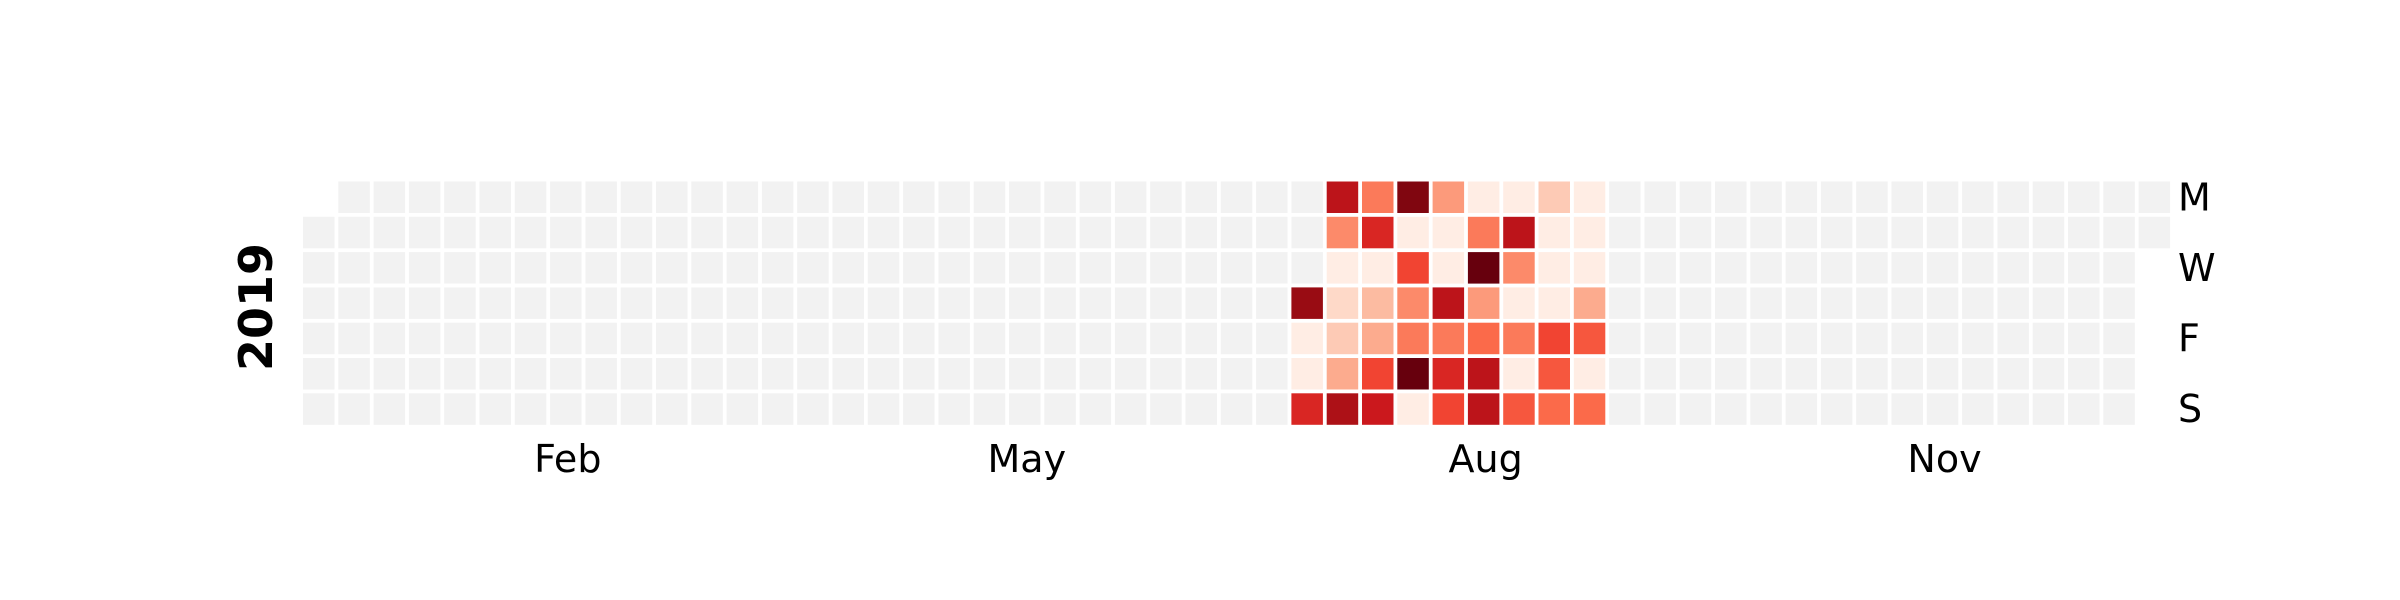  What do you see at coordinates (2190, 409) in the screenshot?
I see `day-label: S` at bounding box center [2190, 409].